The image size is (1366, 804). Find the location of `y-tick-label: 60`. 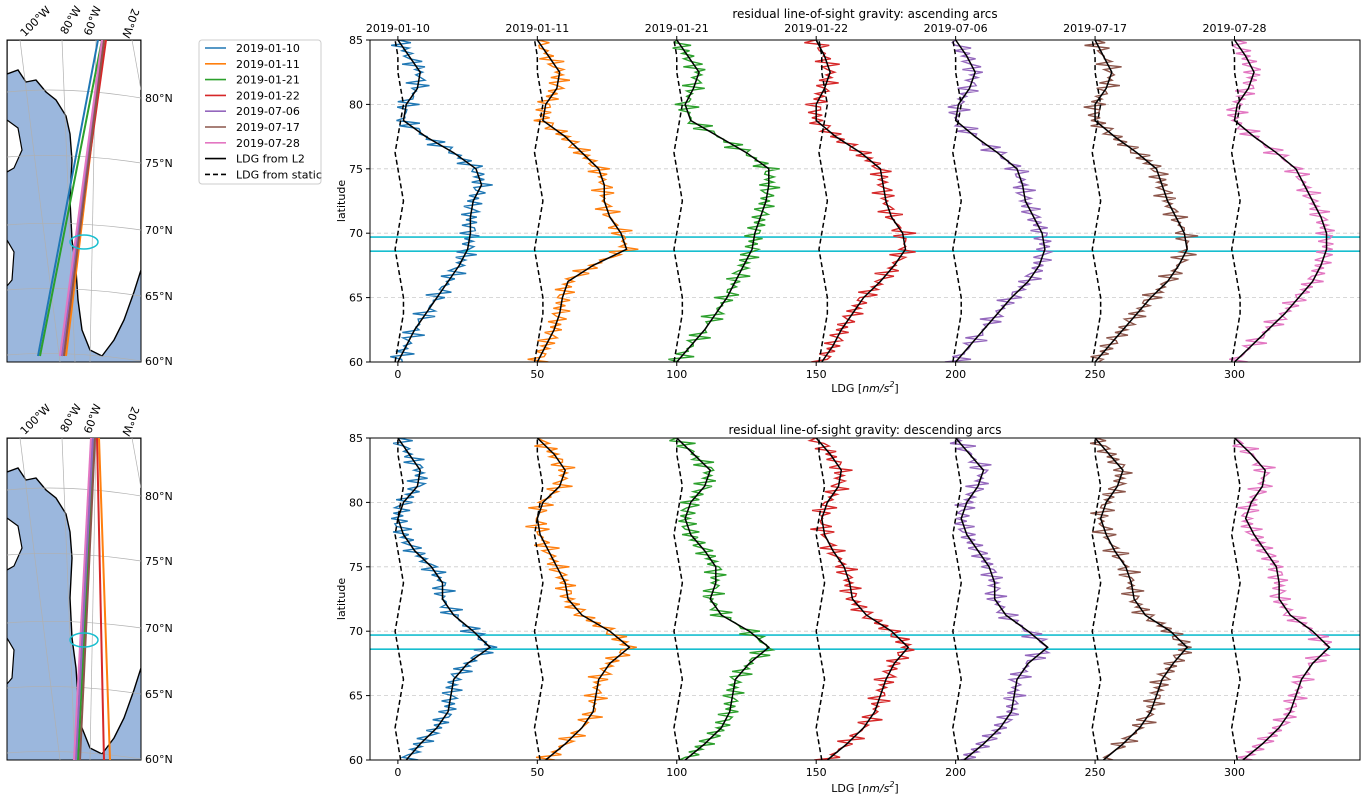

y-tick-label: 60 is located at coordinates (356, 760).